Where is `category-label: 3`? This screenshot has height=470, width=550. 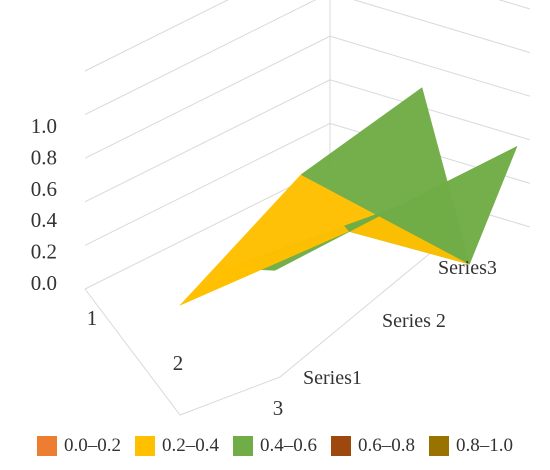
category-label: 3 is located at coordinates (278, 408).